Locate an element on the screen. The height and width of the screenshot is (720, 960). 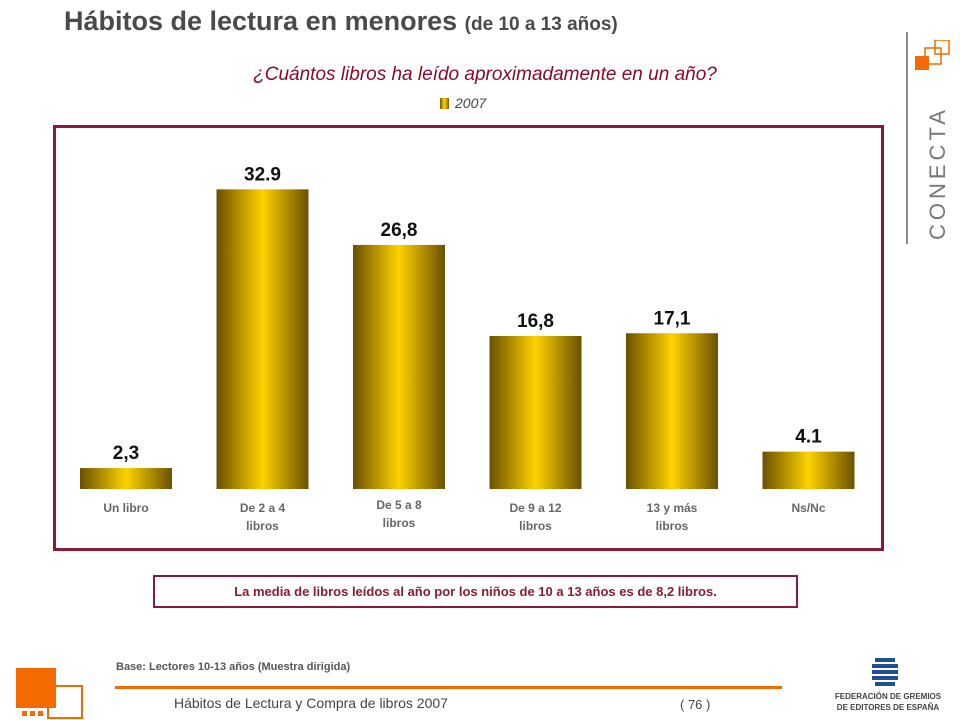
data-label: 4.1 is located at coordinates (808, 437).